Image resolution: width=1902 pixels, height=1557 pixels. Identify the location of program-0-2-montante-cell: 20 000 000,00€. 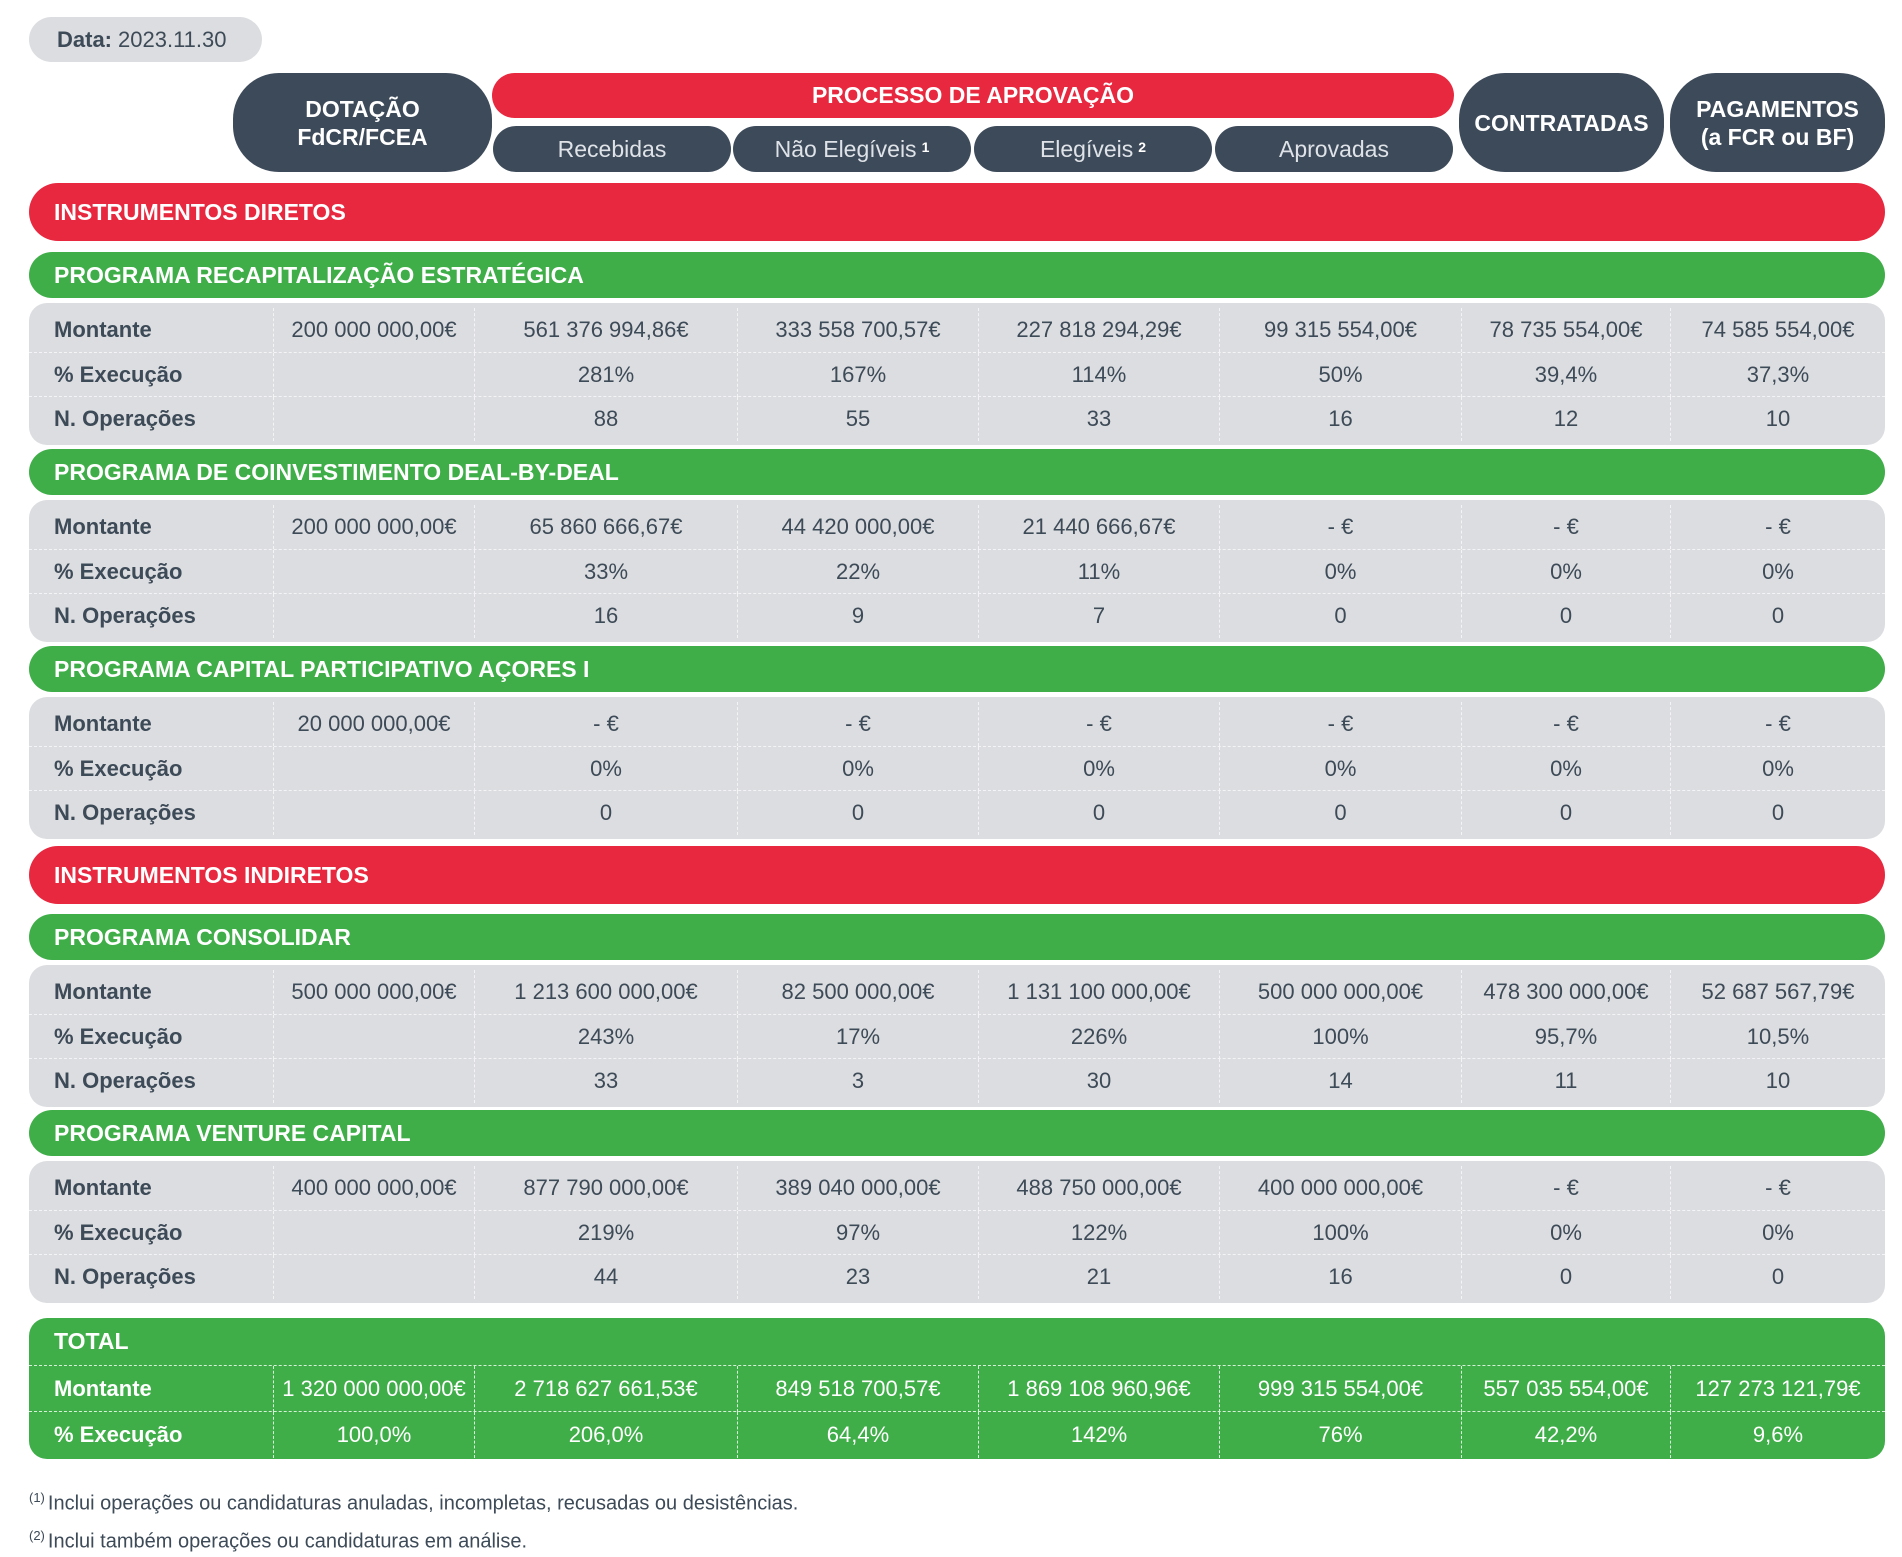
(373, 724).